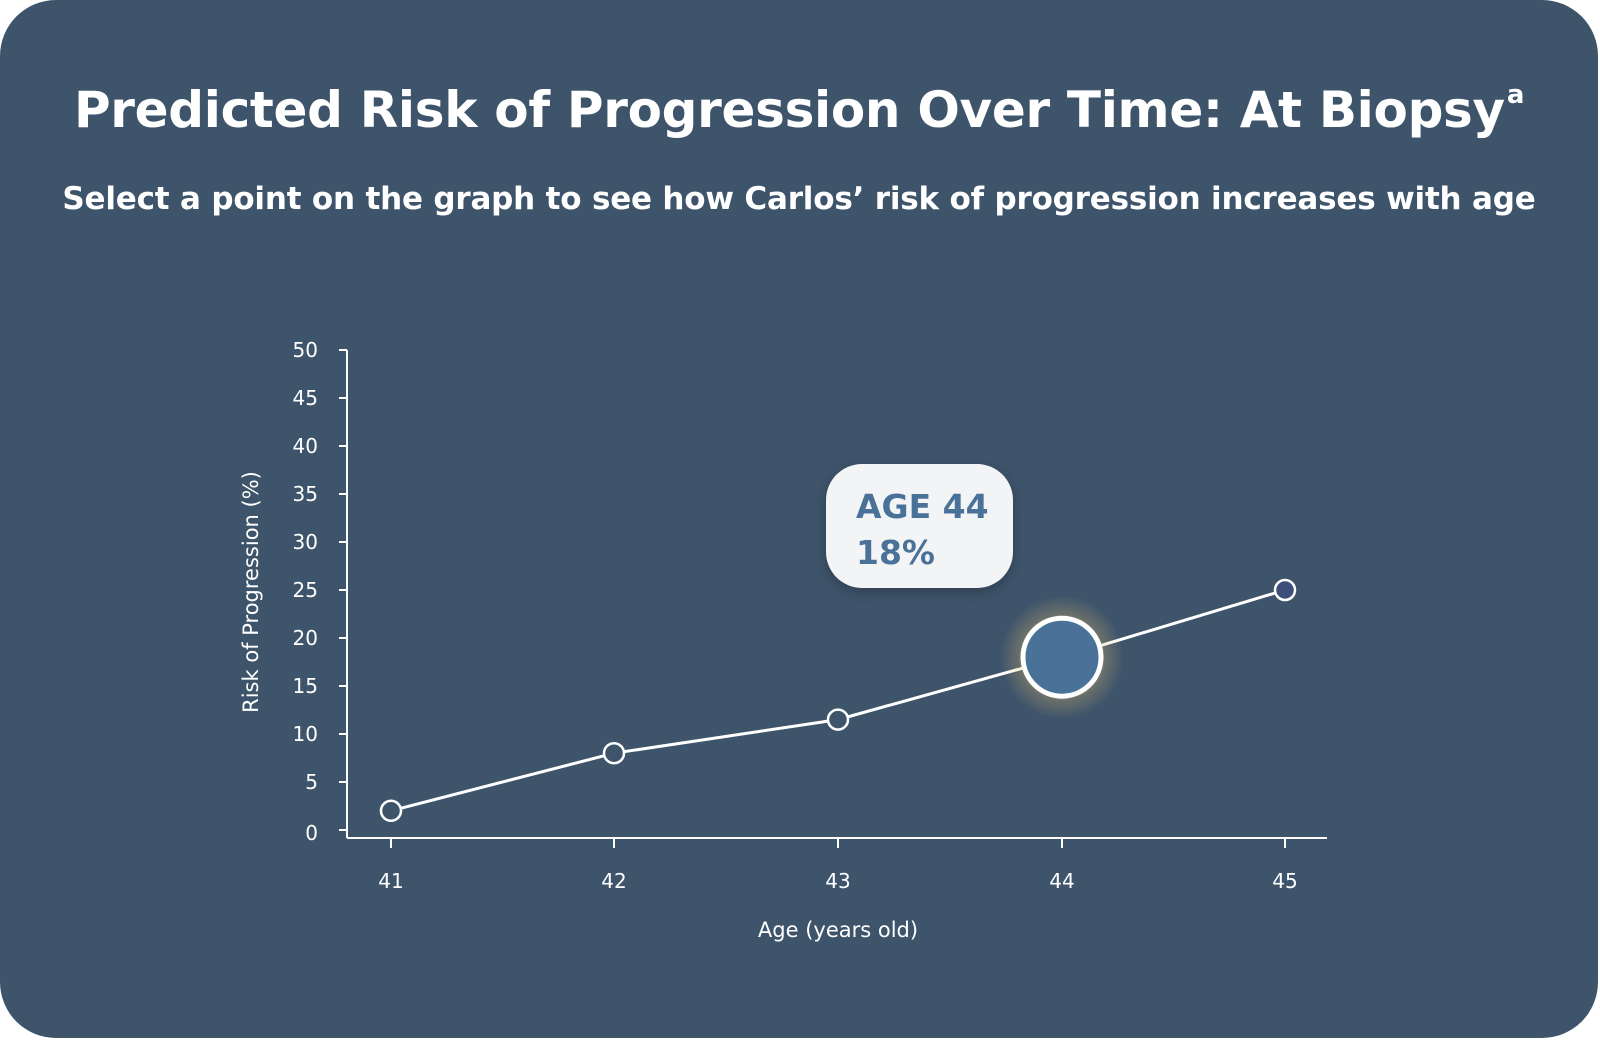 This screenshot has width=1600, height=1041. Describe the element at coordinates (1515, 95) in the screenshot. I see `title-footnote-marker: a` at that location.